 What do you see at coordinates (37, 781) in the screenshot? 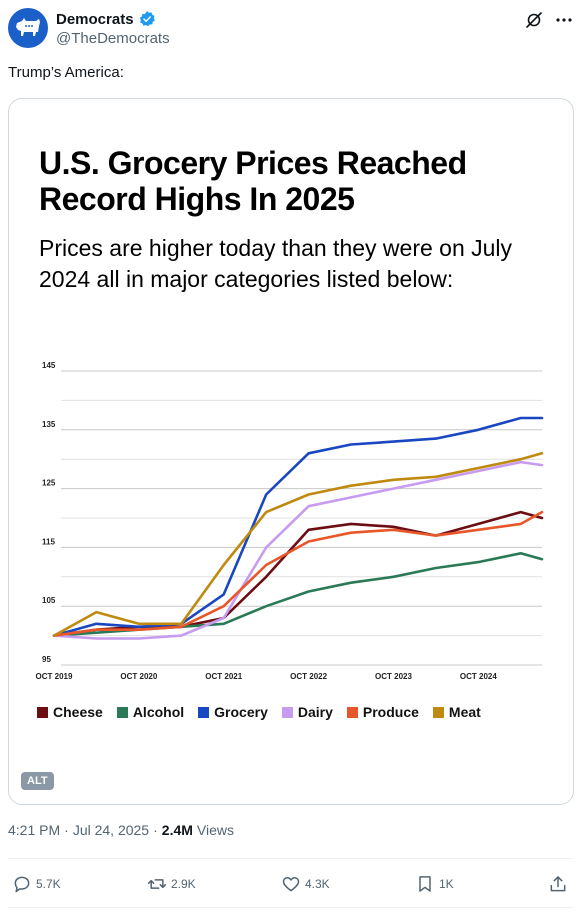
I see `alt-text-button: ALT` at bounding box center [37, 781].